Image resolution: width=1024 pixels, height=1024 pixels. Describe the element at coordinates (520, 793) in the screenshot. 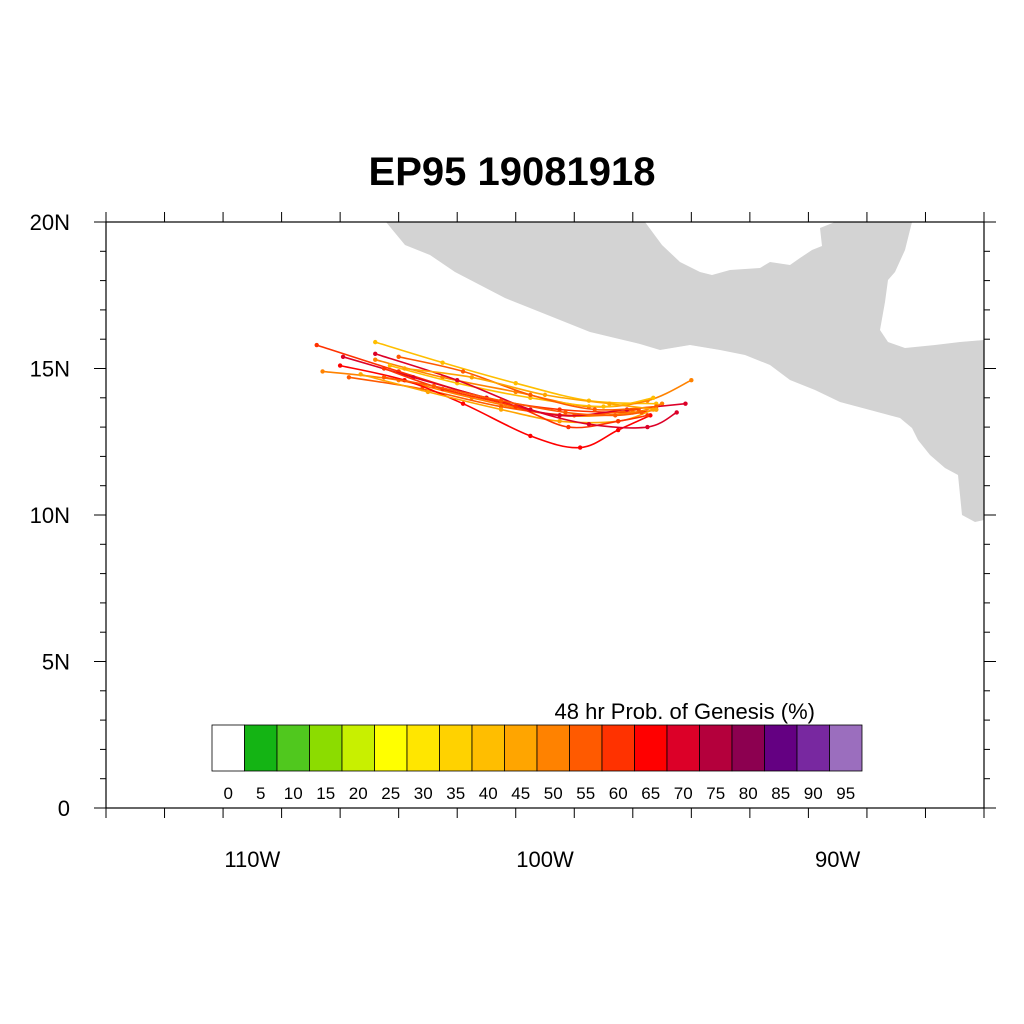

I see `colorbar-label: 45` at that location.